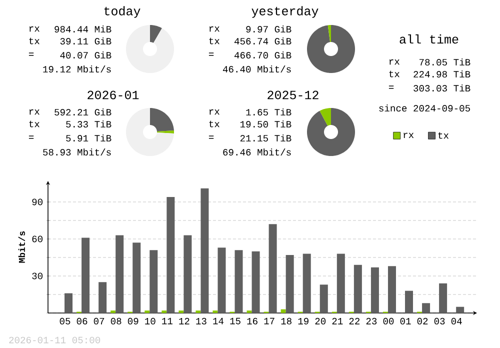  I want to click on text: 592.21 GiB, so click(83, 112).